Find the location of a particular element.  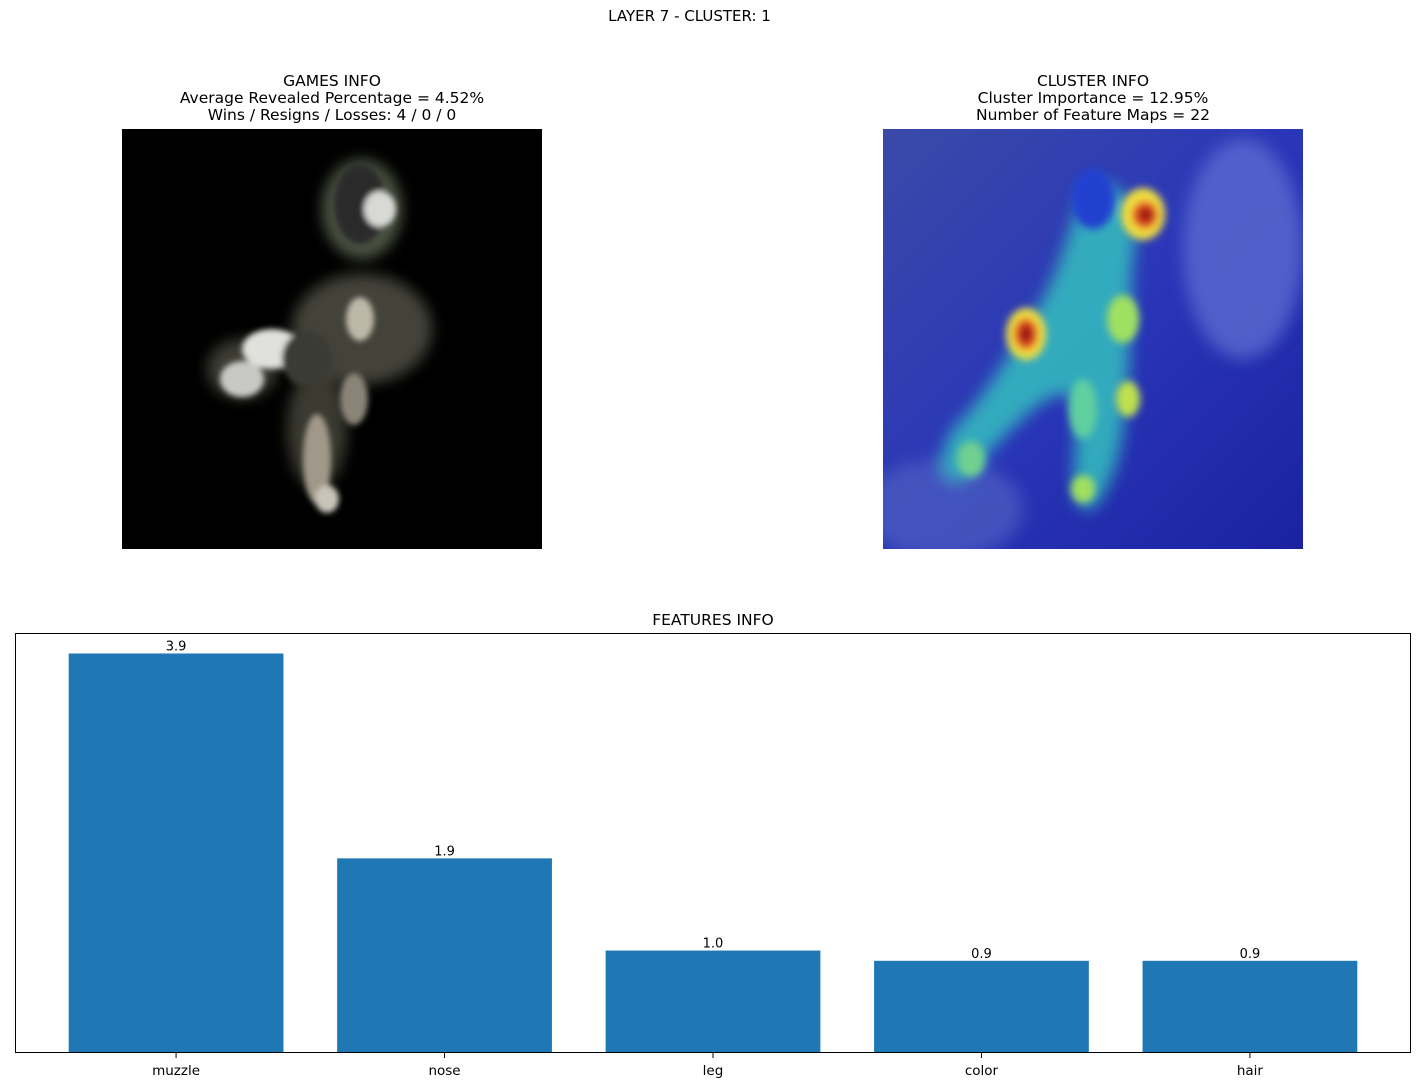

x-tick-label-hair: hair is located at coordinates (1250, 1071).